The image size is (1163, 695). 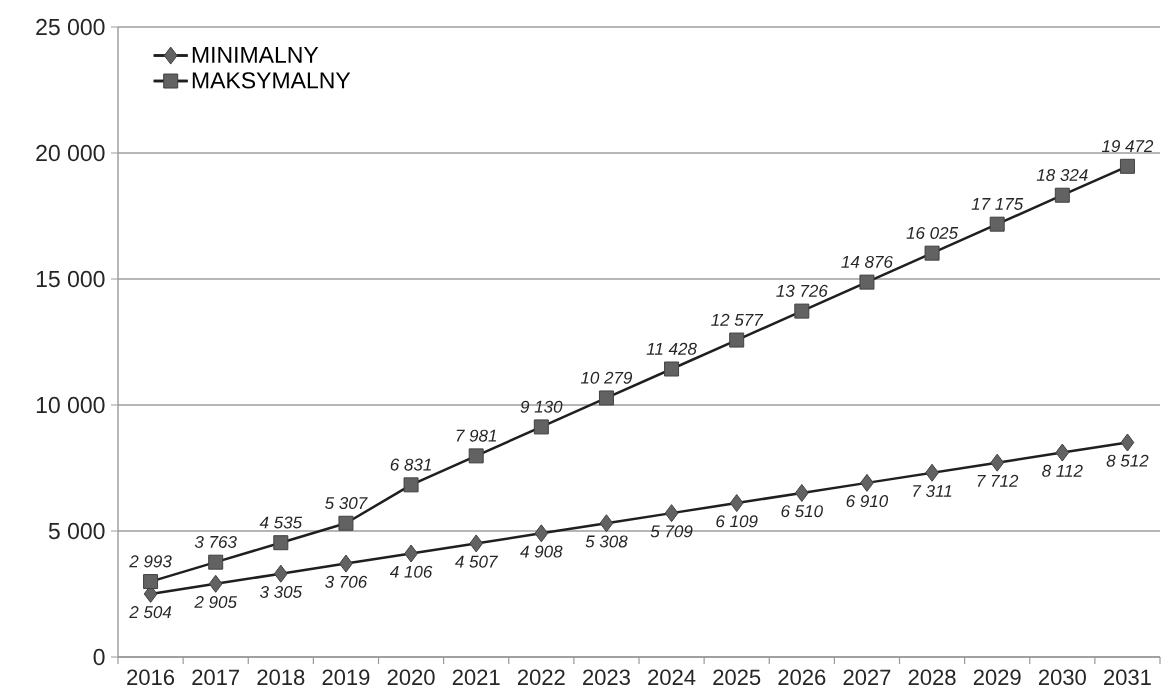 What do you see at coordinates (997, 677) in the screenshot?
I see `x-tick-label: 2029` at bounding box center [997, 677].